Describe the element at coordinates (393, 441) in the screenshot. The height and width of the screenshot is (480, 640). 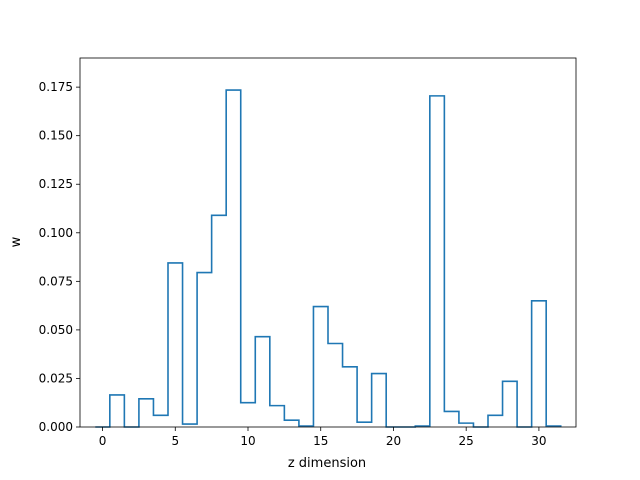
I see `x-tick-label: 20` at that location.